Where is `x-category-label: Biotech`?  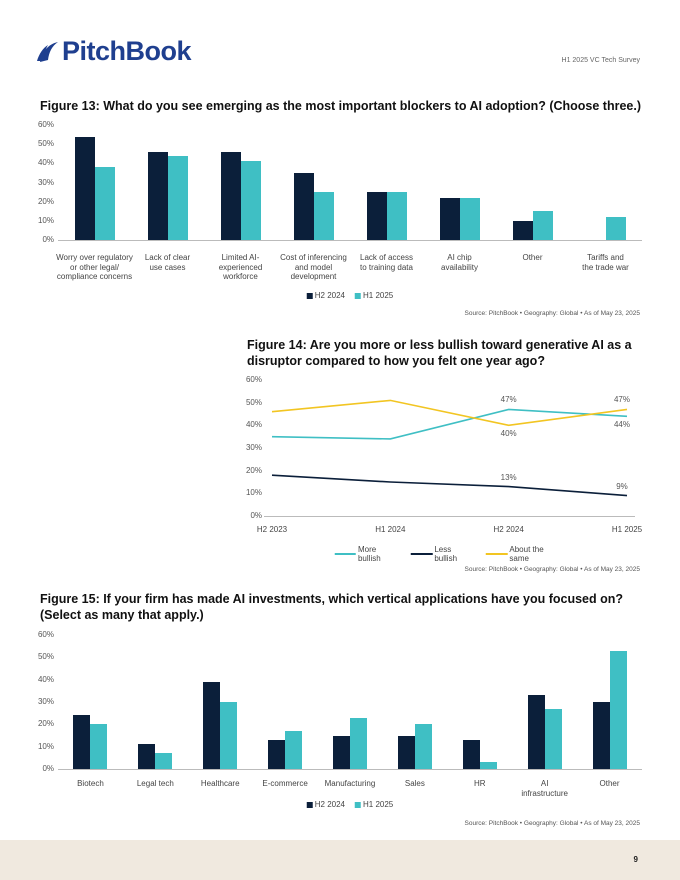
x-category-label: Biotech is located at coordinates (90, 783).